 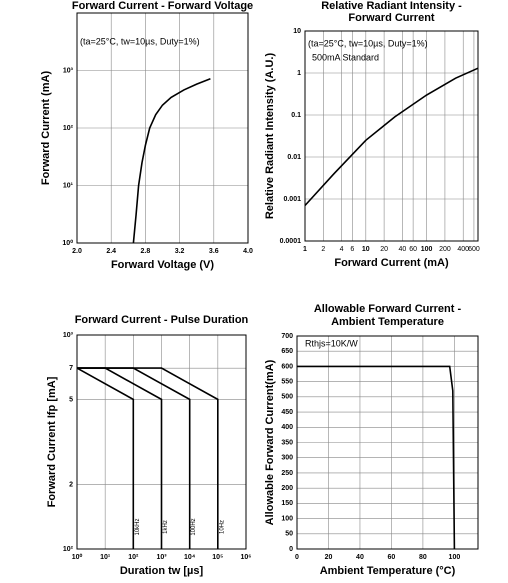 What do you see at coordinates (217, 557) in the screenshot?
I see `x-tick-label: 10⁵` at bounding box center [217, 557].